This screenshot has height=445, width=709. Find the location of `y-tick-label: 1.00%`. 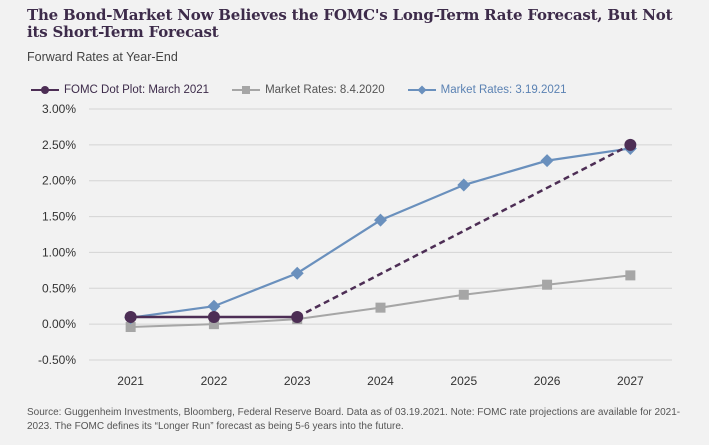

y-tick-label: 1.00% is located at coordinates (59, 252).